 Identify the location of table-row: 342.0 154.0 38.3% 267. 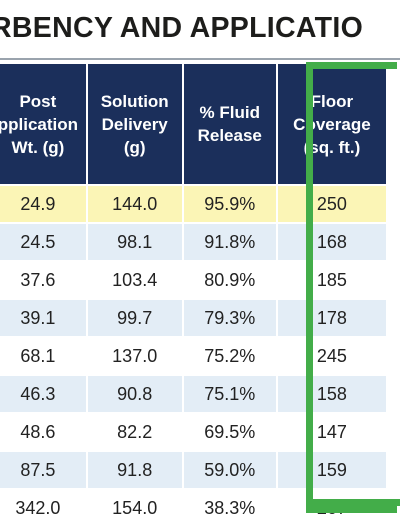
(193, 508).